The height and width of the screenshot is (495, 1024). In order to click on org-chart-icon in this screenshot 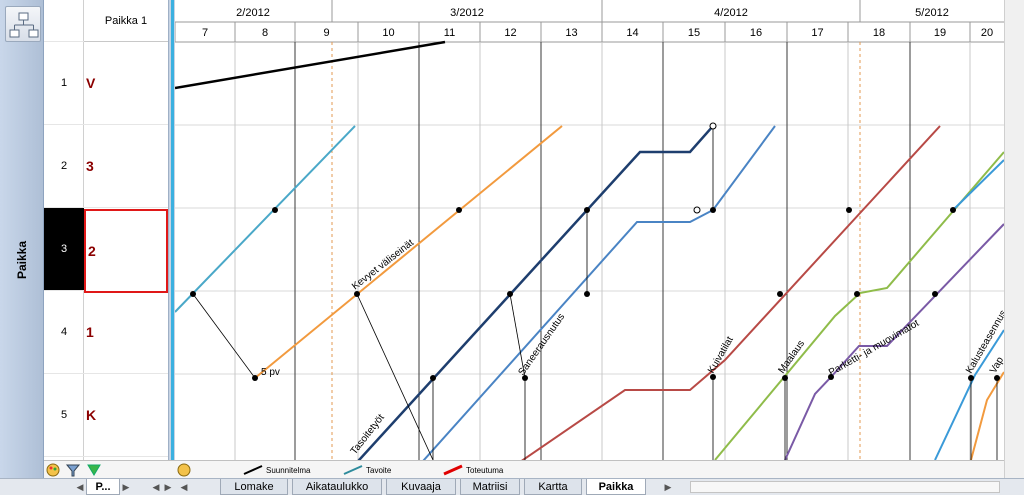, I will do `click(24, 25)`.